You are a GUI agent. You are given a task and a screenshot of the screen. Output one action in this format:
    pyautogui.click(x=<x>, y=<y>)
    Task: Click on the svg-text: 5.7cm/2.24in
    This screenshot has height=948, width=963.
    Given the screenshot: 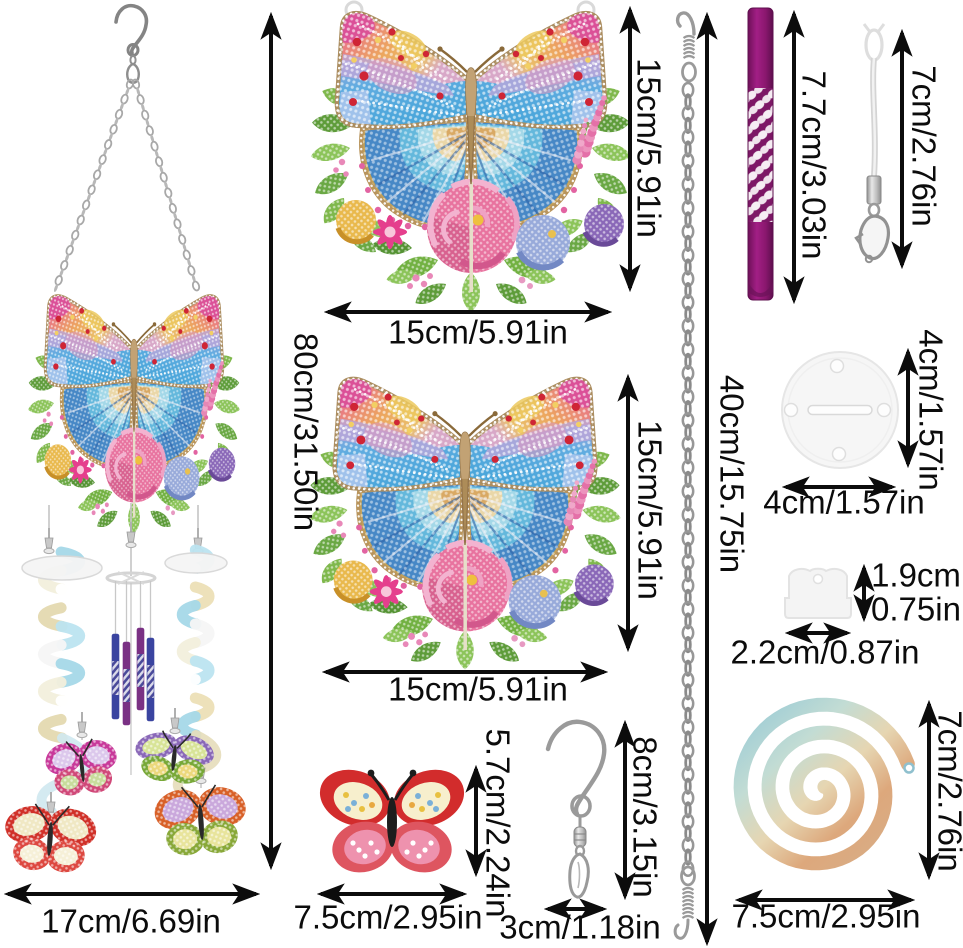 What is the action you would take?
    pyautogui.click(x=497, y=823)
    